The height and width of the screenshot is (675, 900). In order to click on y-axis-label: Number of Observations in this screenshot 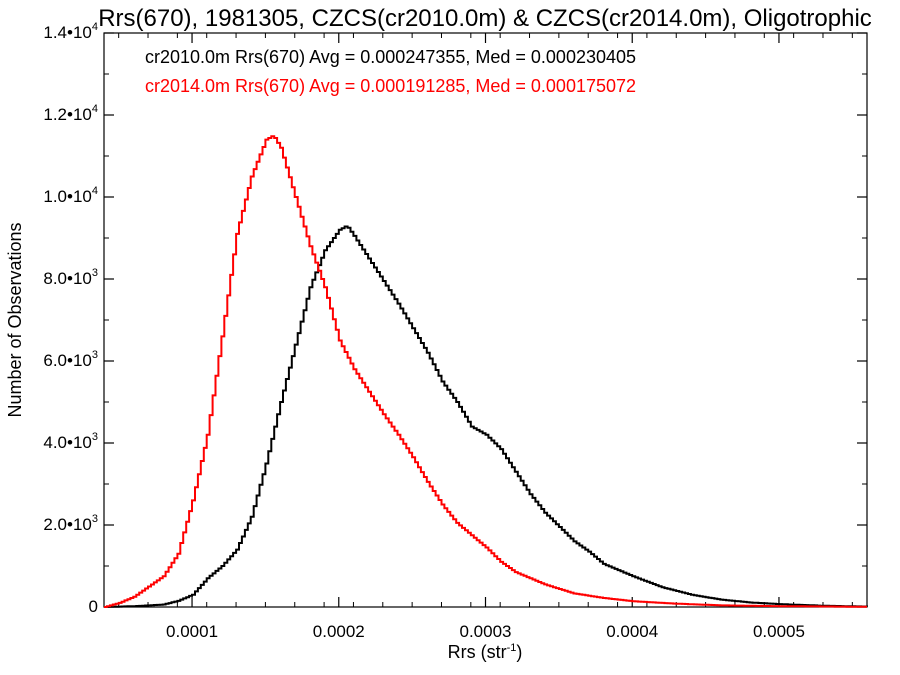, I will do `click(15, 319)`.